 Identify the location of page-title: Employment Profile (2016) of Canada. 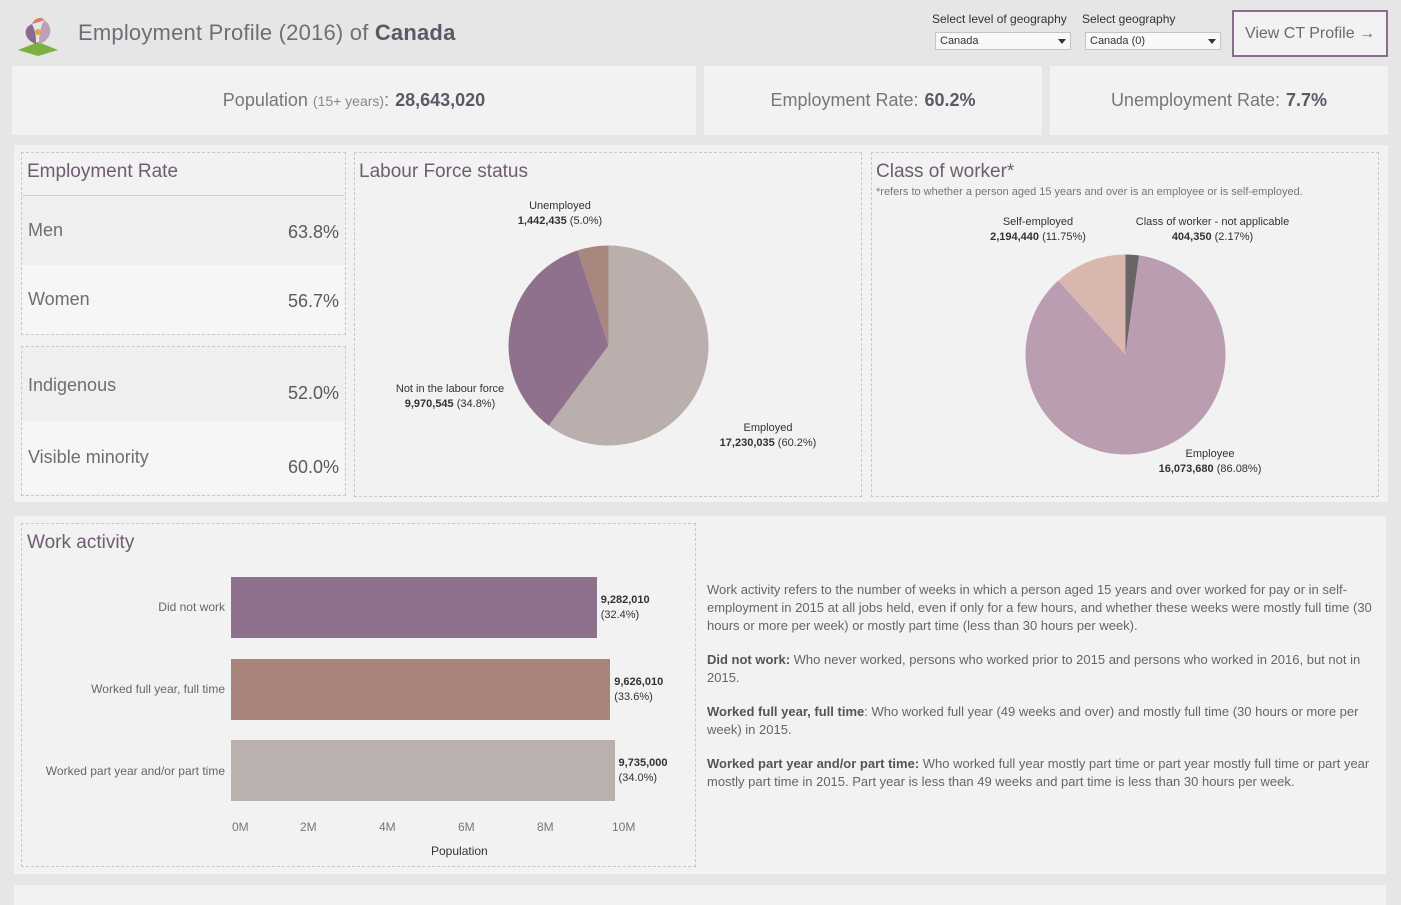
(267, 33).